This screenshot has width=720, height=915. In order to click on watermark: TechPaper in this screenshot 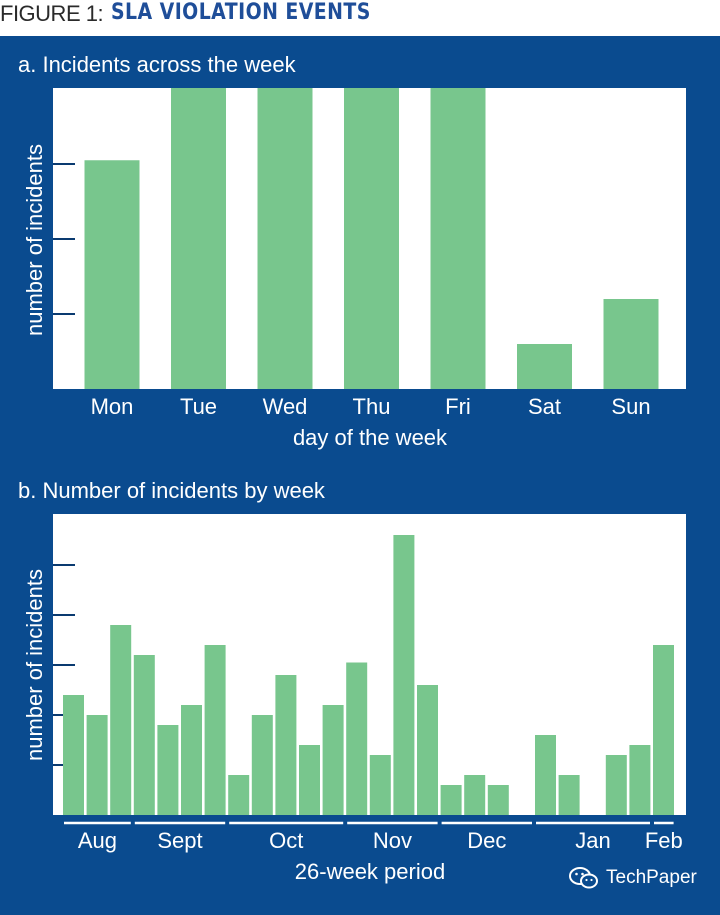, I will do `click(632, 878)`.